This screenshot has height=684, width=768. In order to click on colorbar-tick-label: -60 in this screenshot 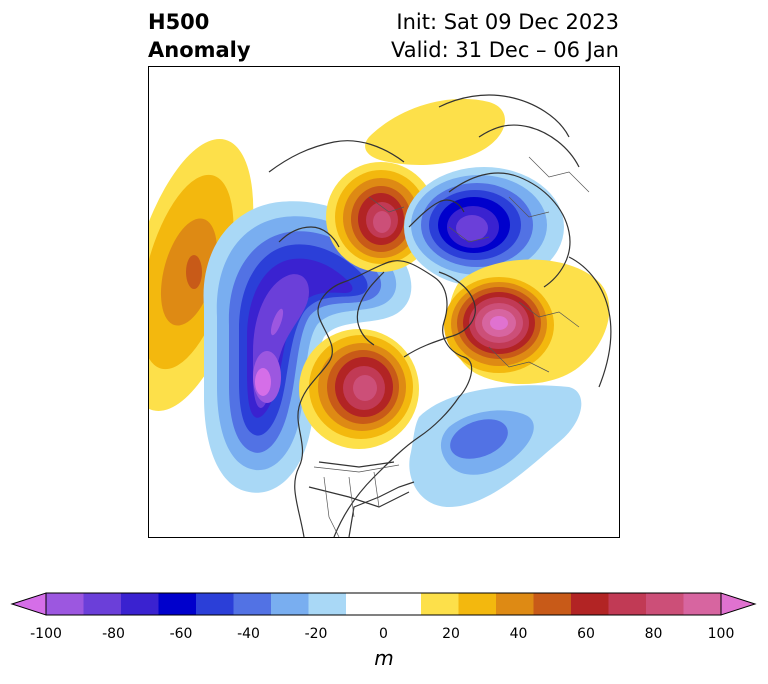, I will do `click(181, 634)`.